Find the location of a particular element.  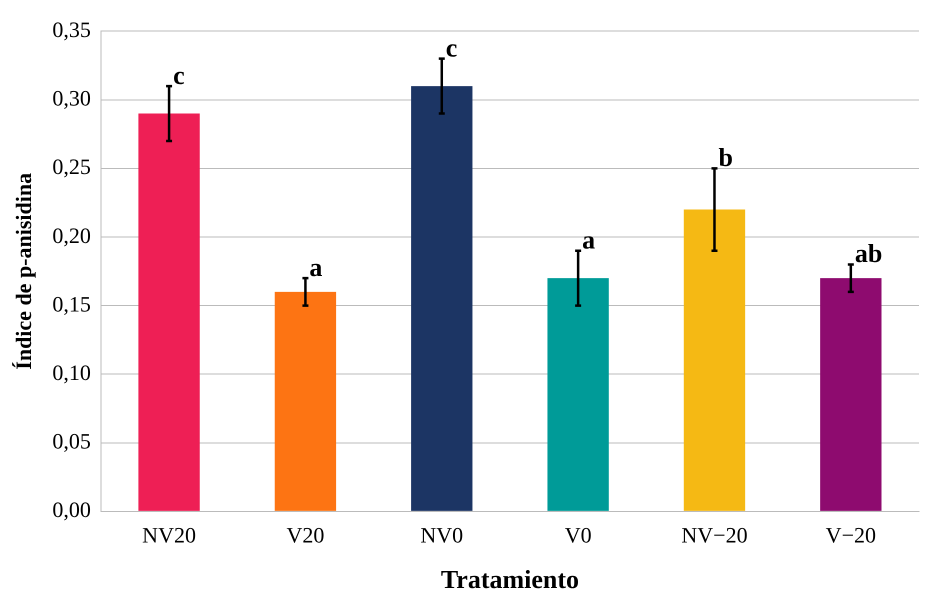

annotation: ab is located at coordinates (868, 253).